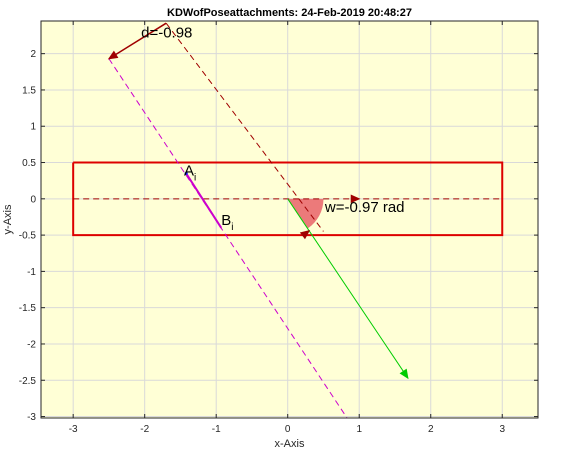  Describe the element at coordinates (166, 33) in the screenshot. I see `annotation-0: d=-0.98` at that location.